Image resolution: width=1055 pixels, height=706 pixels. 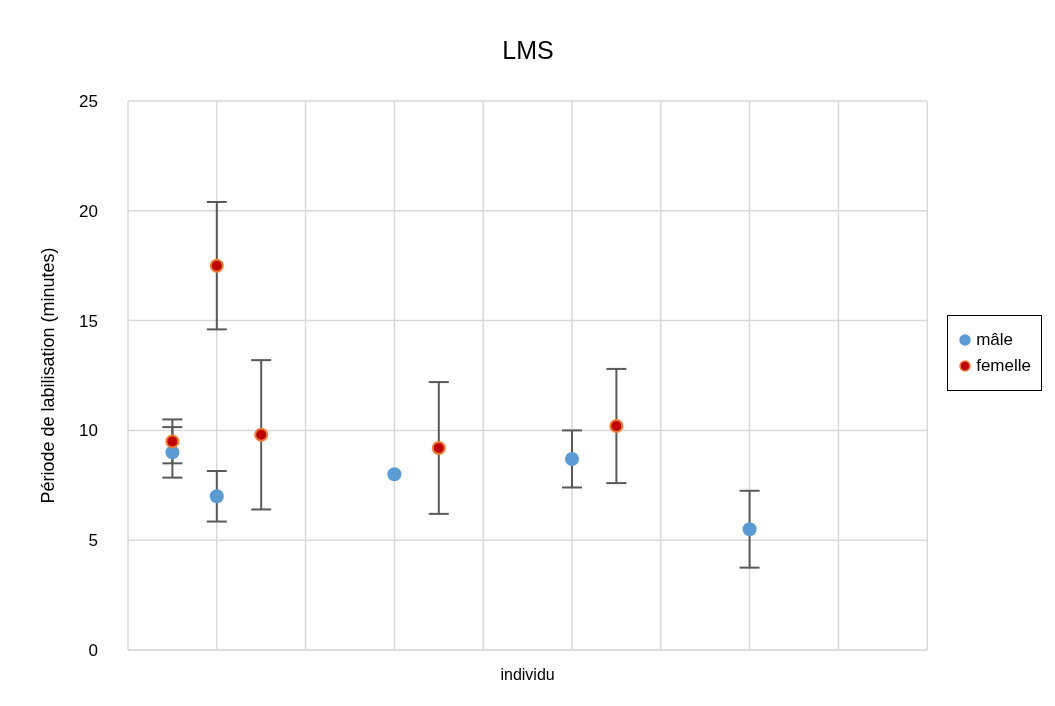 What do you see at coordinates (88, 101) in the screenshot?
I see `y-tick-label: 25` at bounding box center [88, 101].